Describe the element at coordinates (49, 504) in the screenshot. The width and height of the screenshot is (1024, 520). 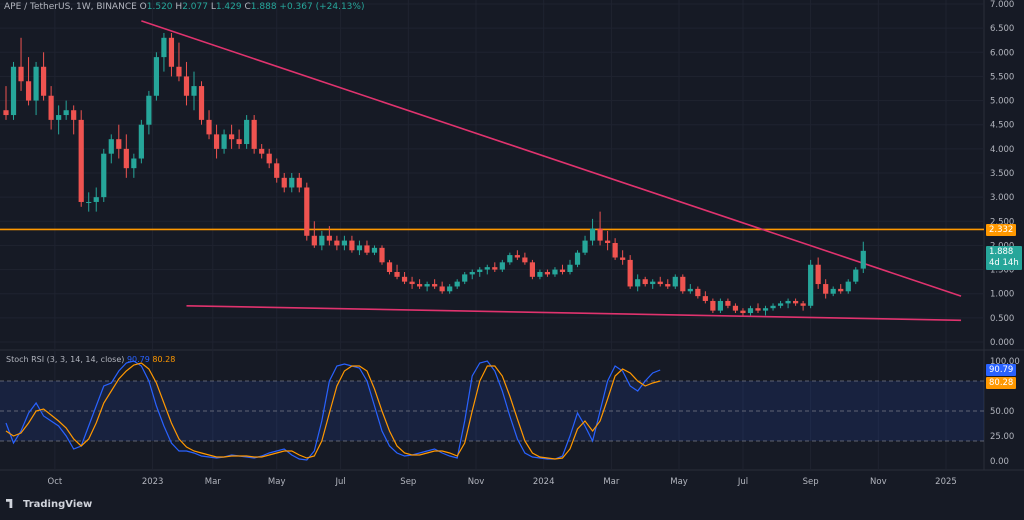
I see `tradingview-brand: TradingView` at that location.